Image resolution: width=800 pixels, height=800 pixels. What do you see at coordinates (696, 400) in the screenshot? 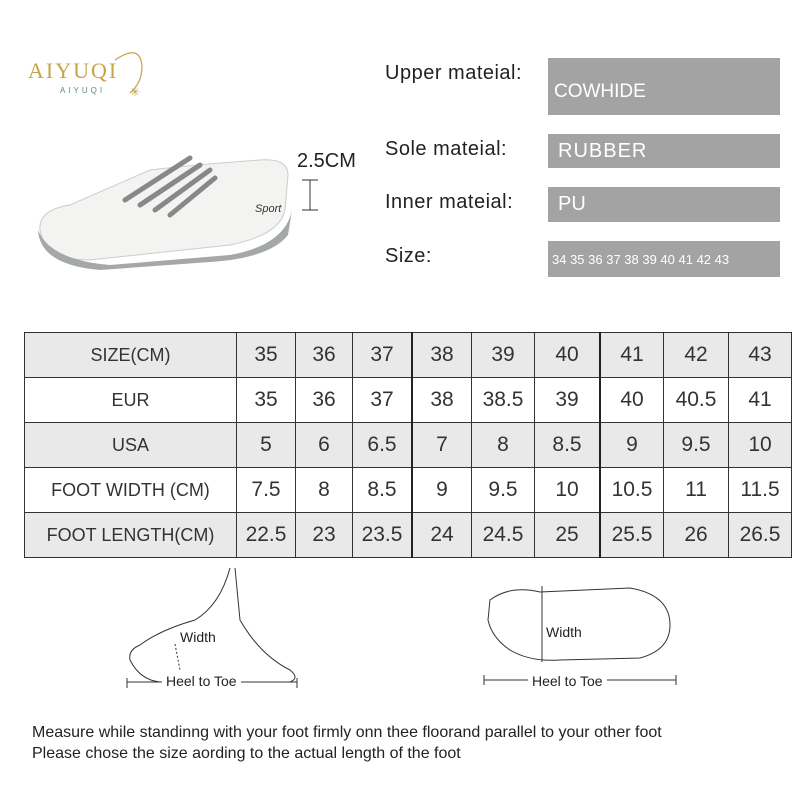
I see `table-cell: 40.5` at bounding box center [696, 400].